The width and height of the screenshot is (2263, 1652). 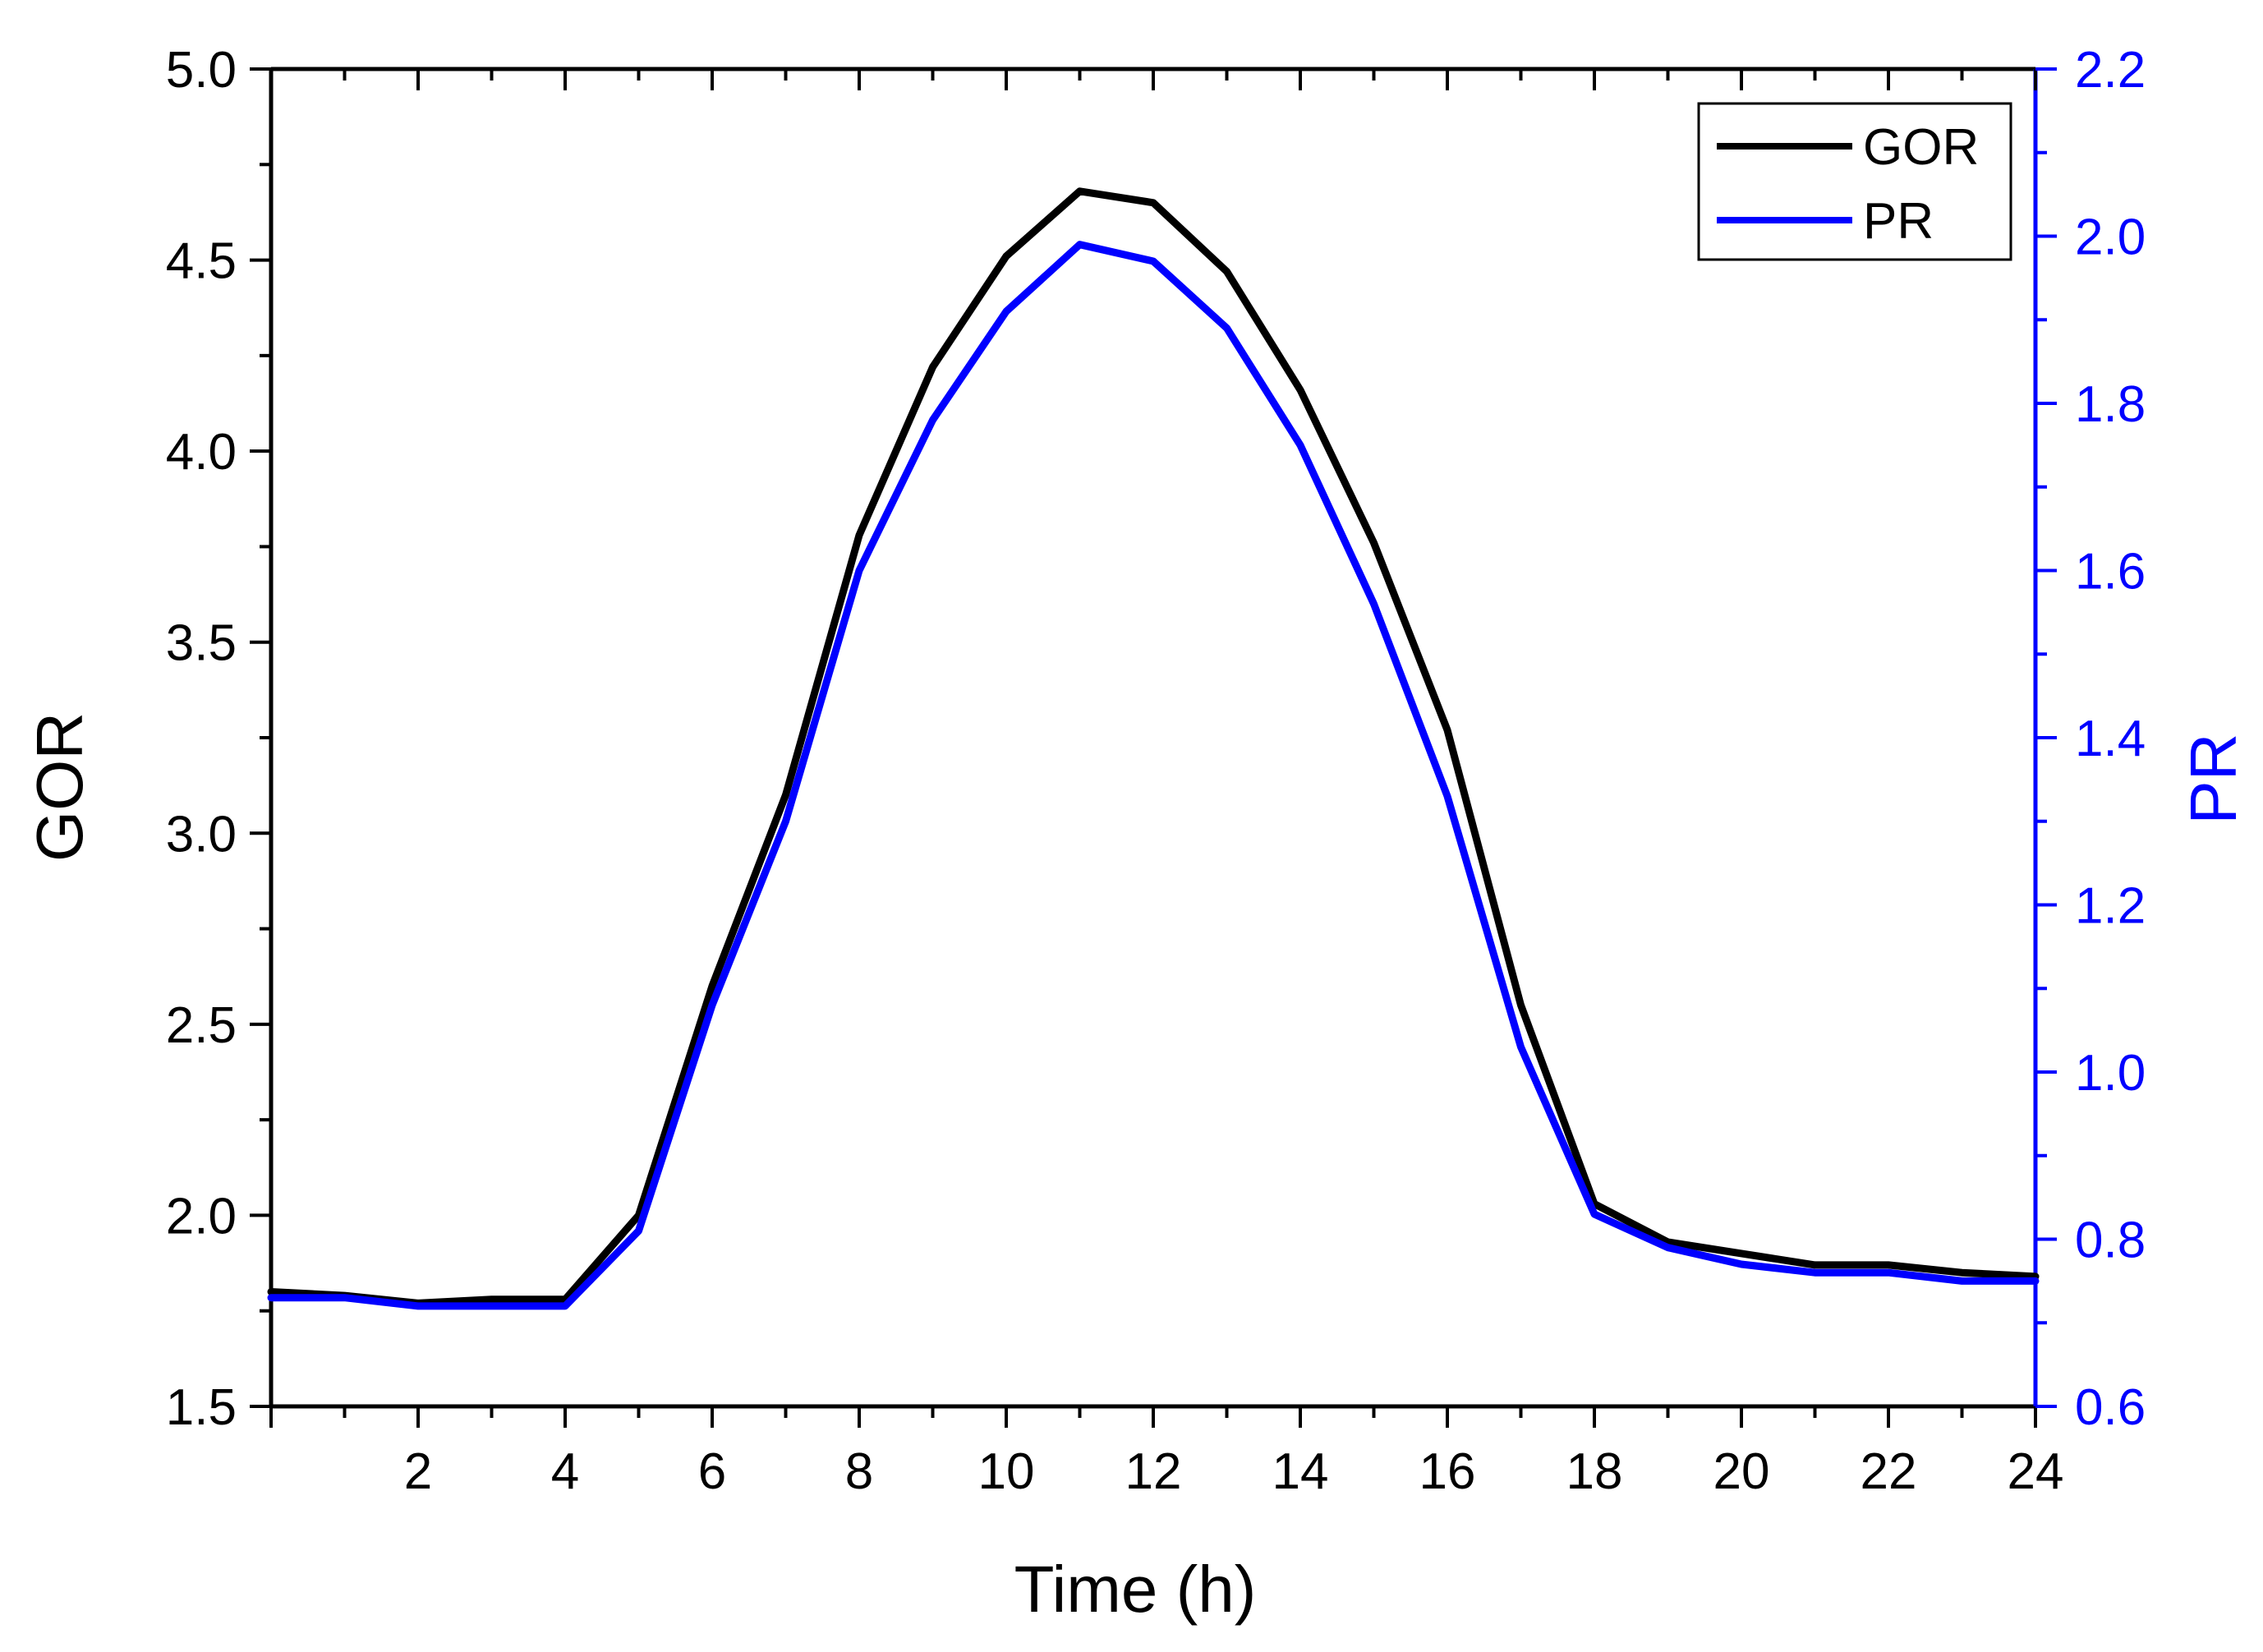 I want to click on y2-tick-label: 1.2, so click(x=2110, y=906).